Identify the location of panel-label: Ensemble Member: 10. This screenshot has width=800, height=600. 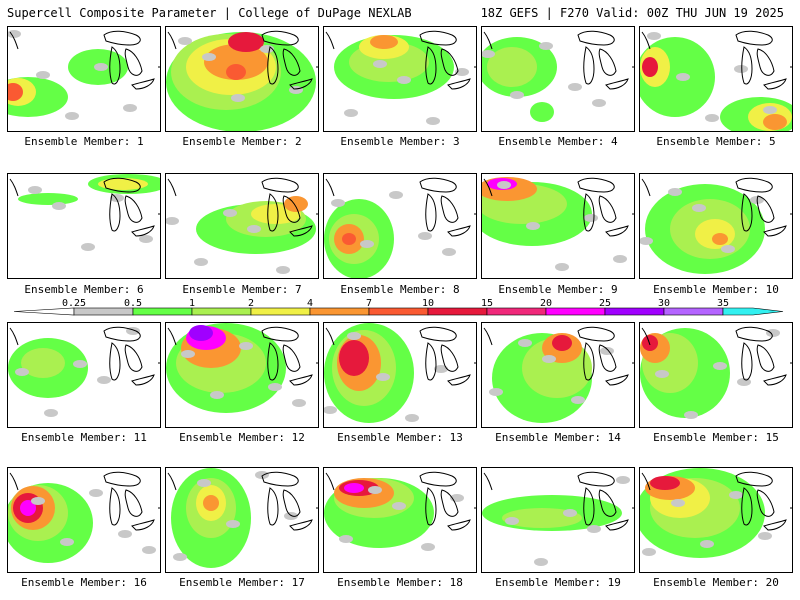
(716, 289).